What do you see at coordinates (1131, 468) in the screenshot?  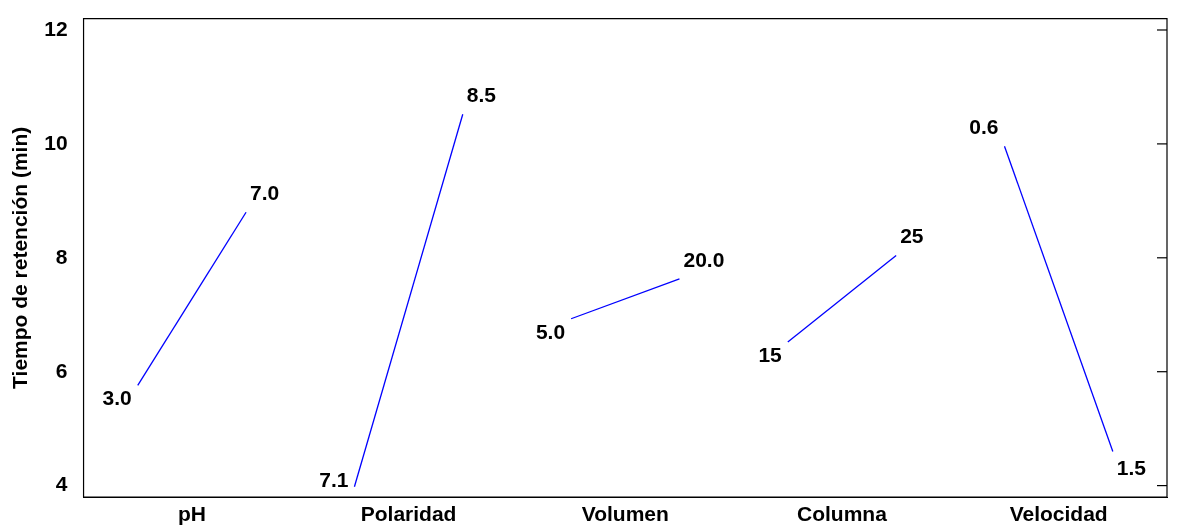 I see `x-tick-label: 1.5` at bounding box center [1131, 468].